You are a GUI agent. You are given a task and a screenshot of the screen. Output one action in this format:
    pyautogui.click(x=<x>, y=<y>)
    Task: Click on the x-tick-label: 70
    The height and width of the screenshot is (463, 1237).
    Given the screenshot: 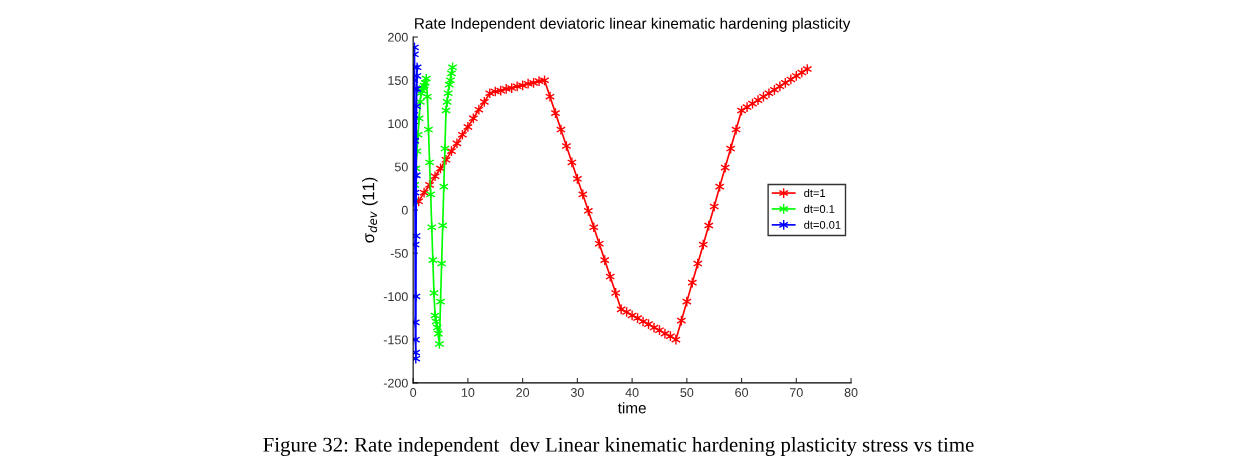 What is the action you would take?
    pyautogui.click(x=796, y=392)
    